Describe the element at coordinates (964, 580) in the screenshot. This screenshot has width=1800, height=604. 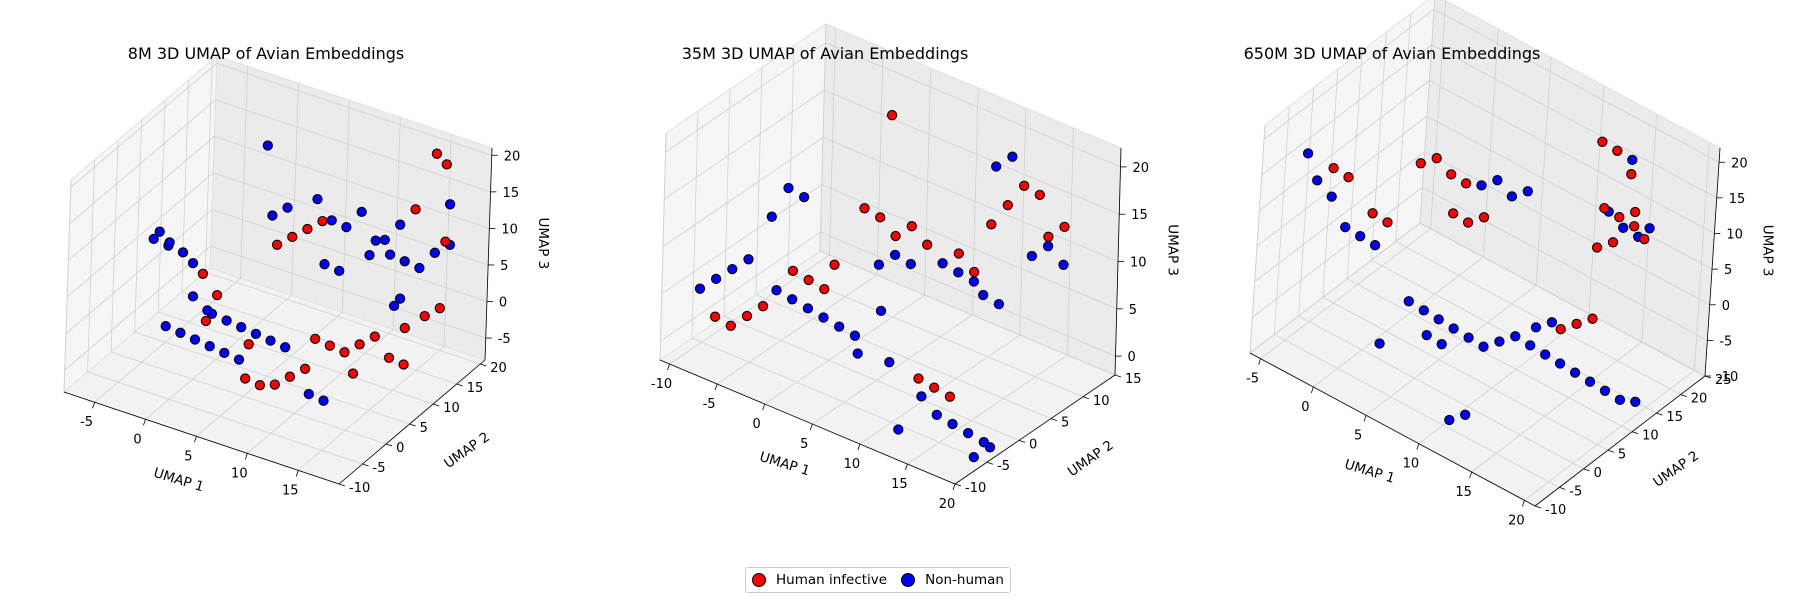
I see `legend-label-non-human: Non-human` at that location.